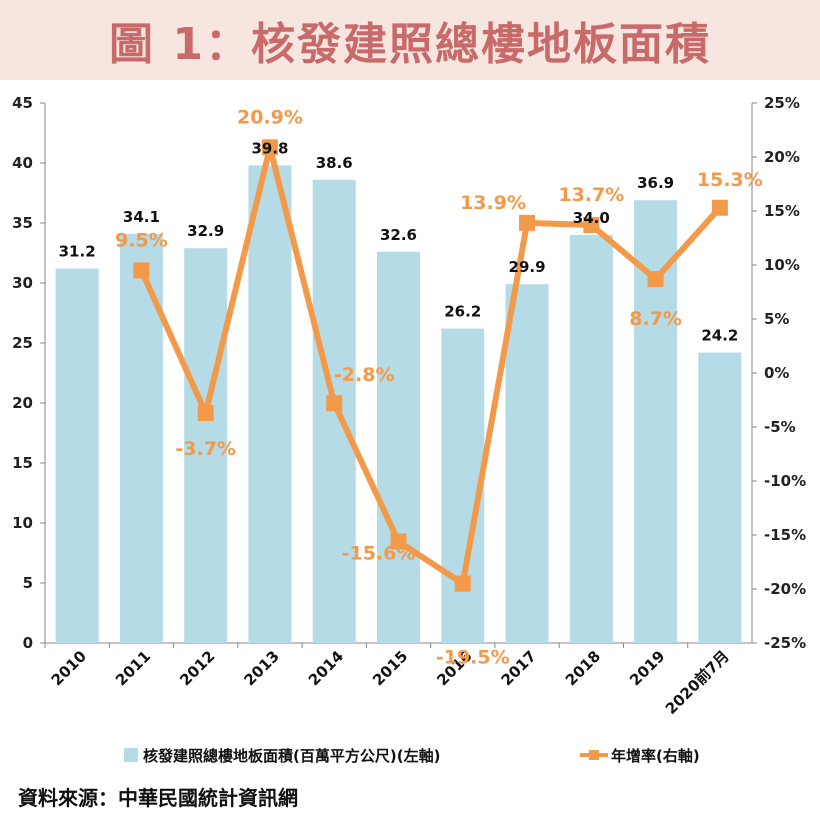  I want to click on growth-rate-label: 13.9%, so click(493, 203).